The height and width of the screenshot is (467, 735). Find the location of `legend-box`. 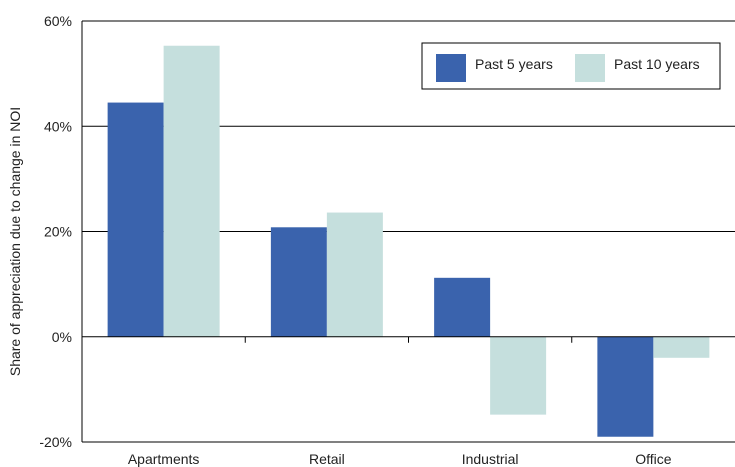

legend-box is located at coordinates (571, 66).